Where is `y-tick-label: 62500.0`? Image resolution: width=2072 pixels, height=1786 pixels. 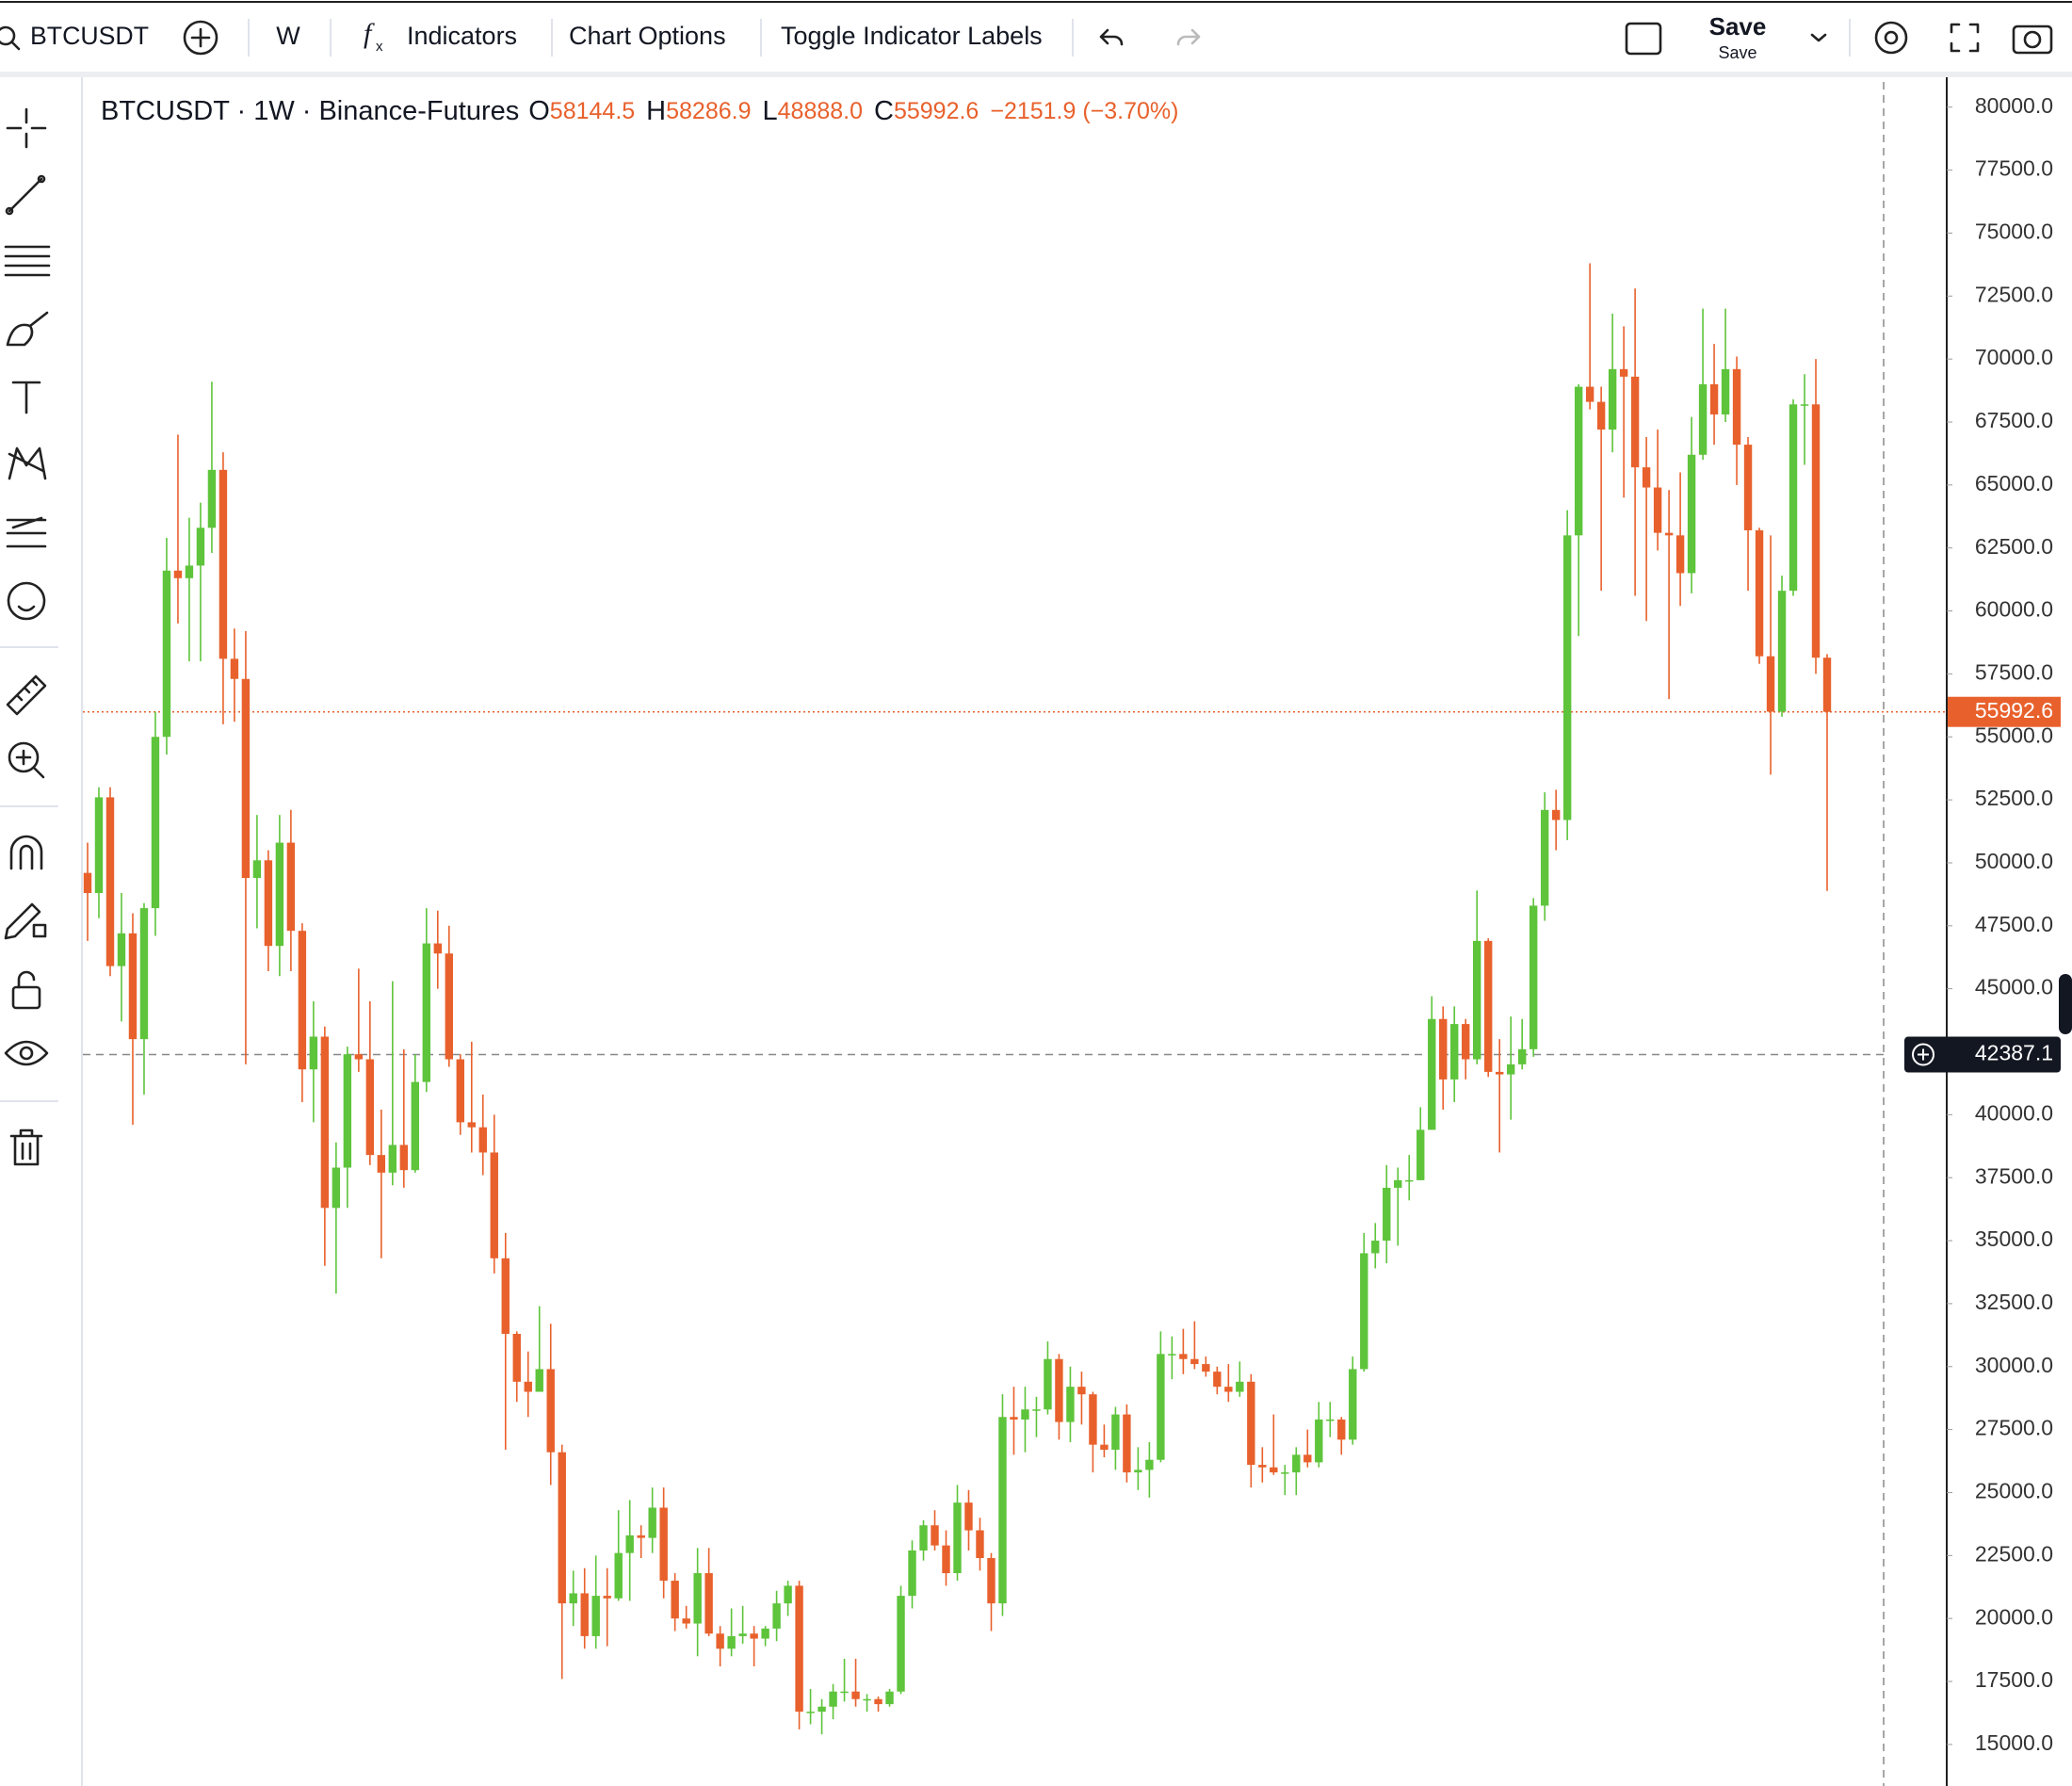
y-tick-label: 62500.0 is located at coordinates (2014, 547).